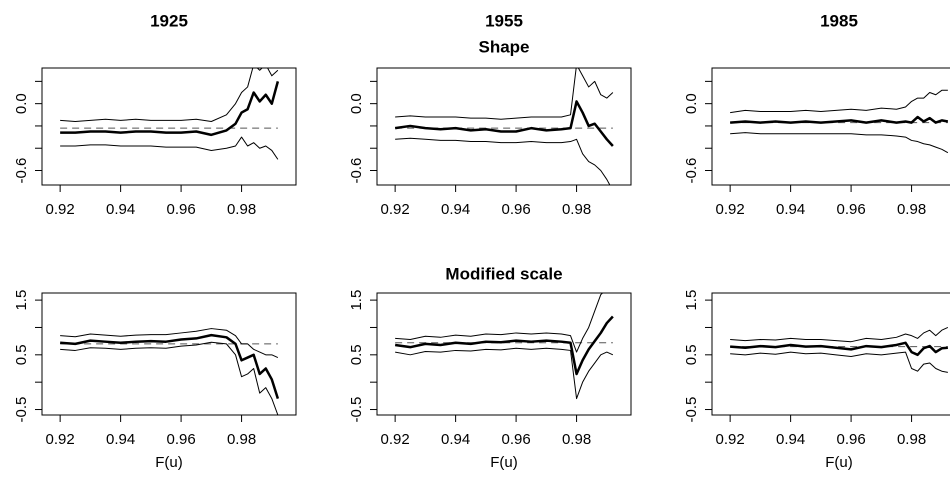  I want to click on panel: 1925 0.92 0.94 0.96 0.98 0.0 -0.6, so click(155, 114).